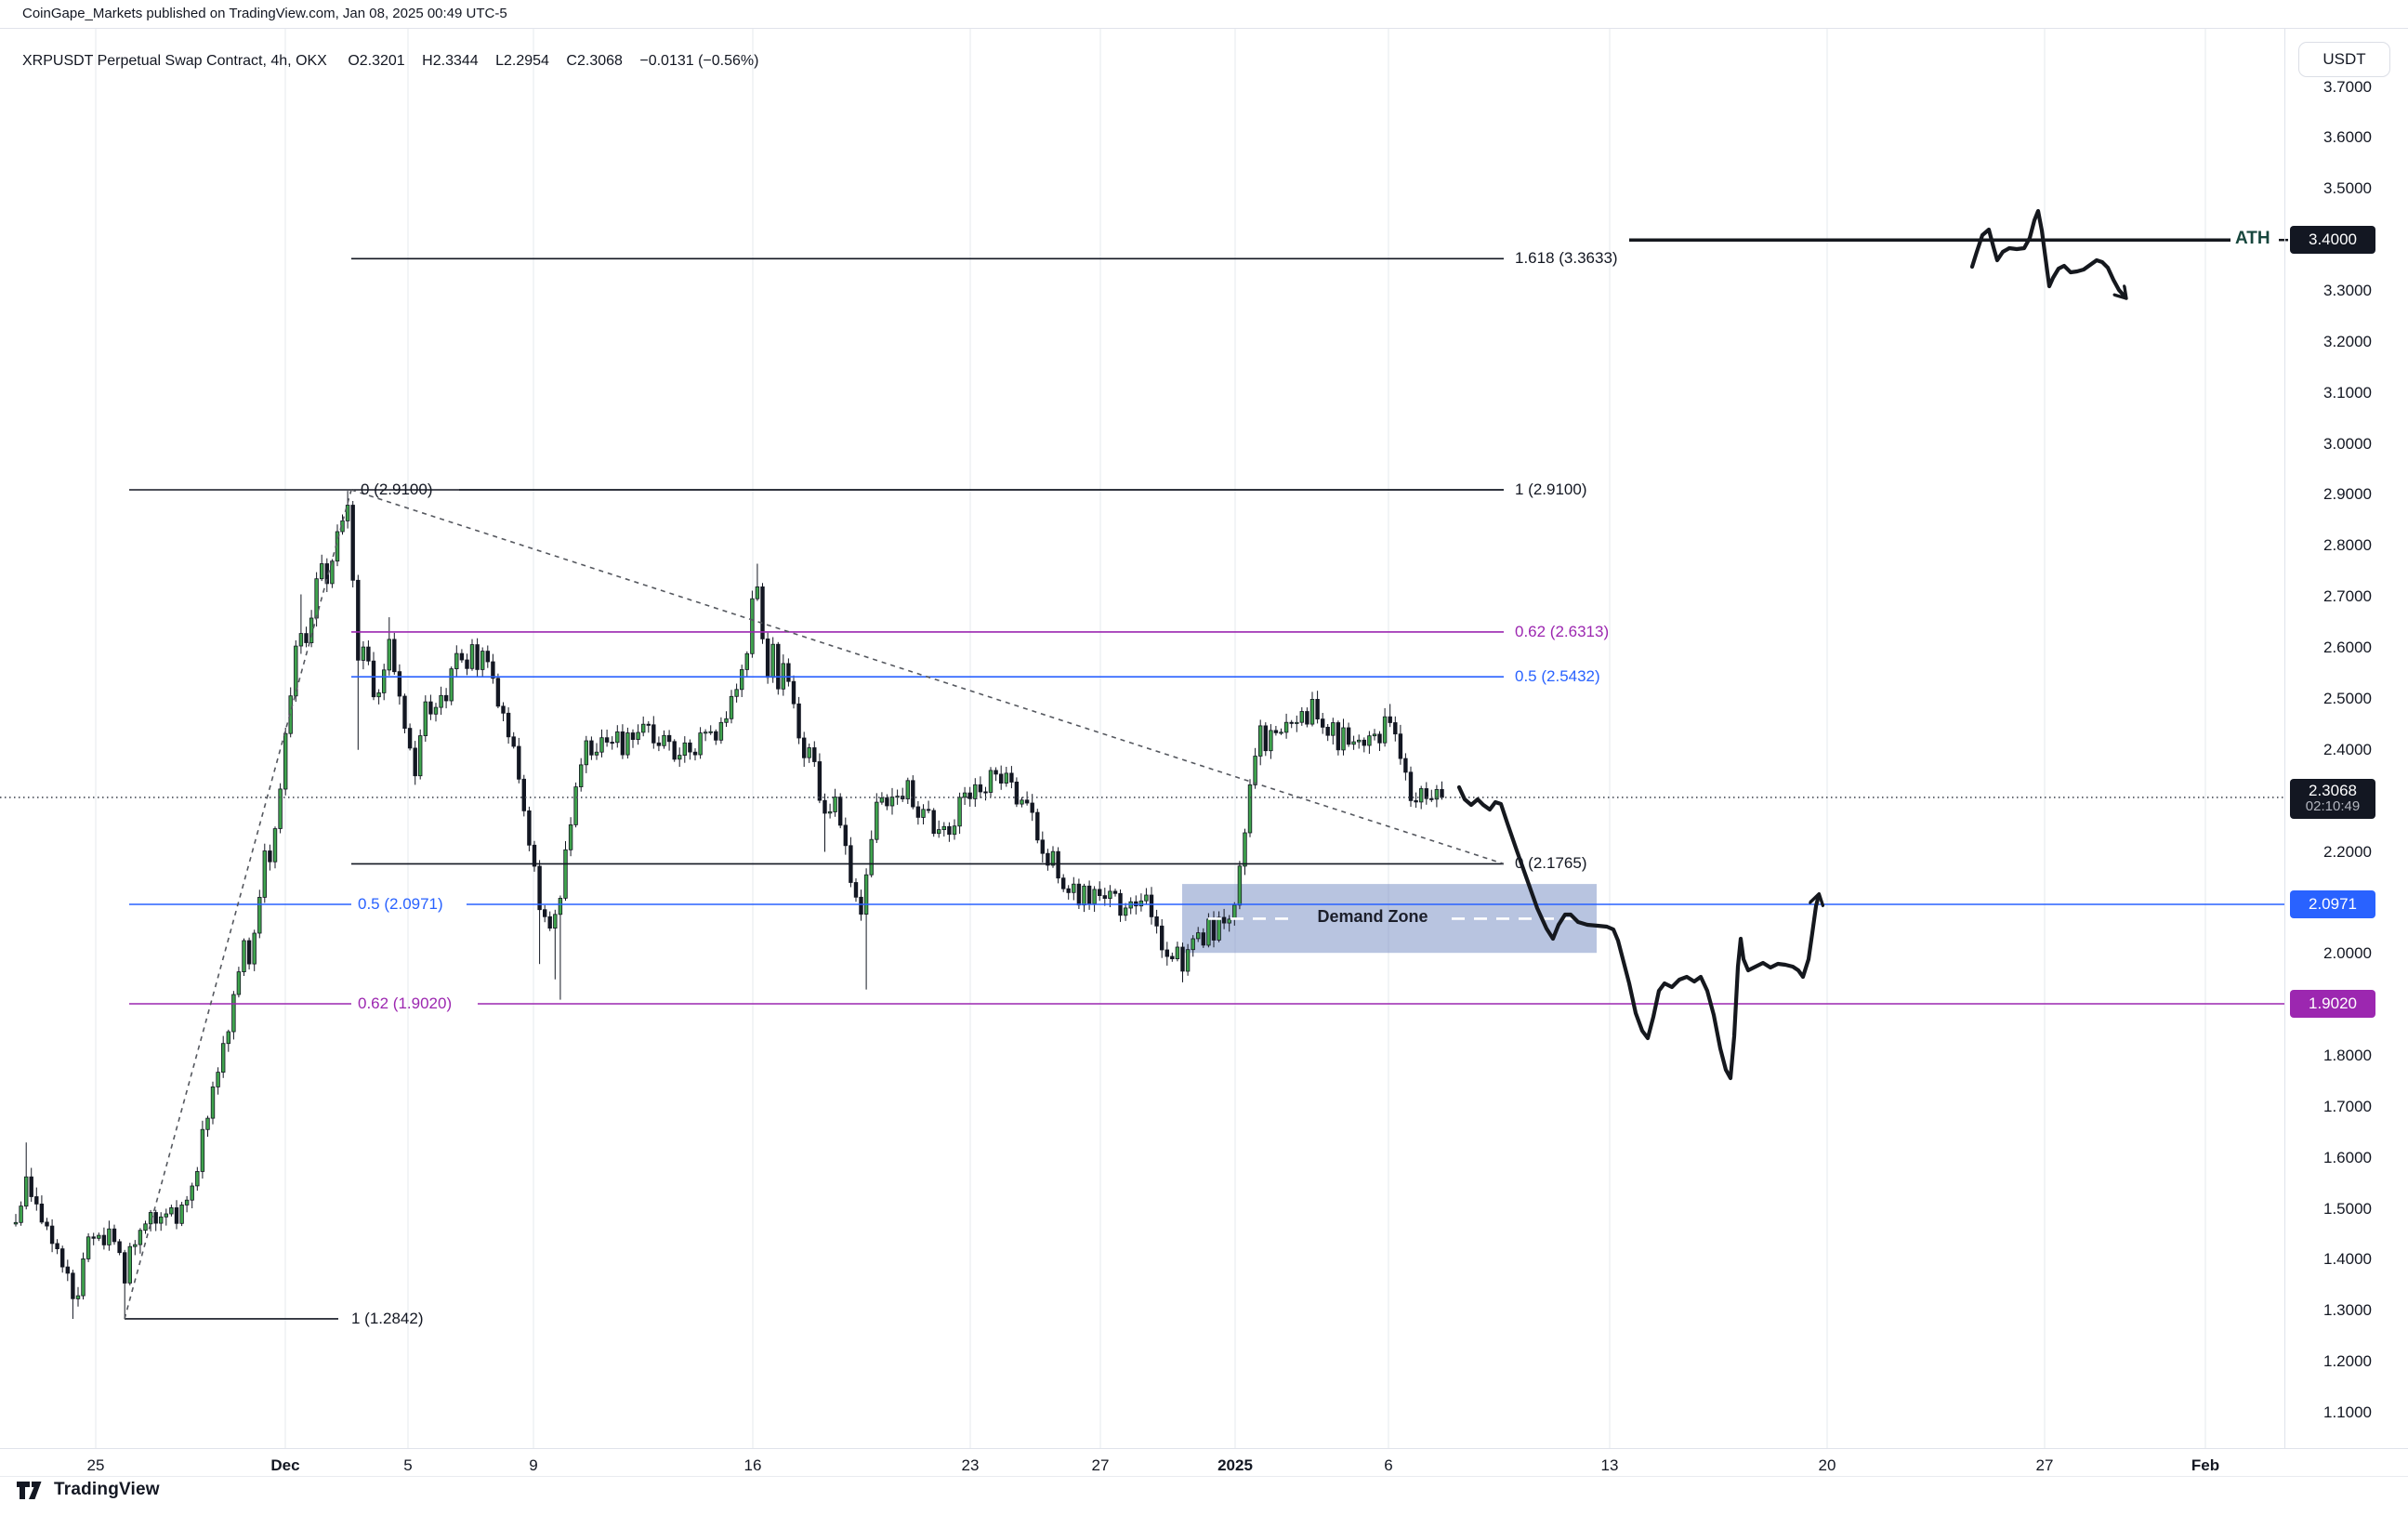 This screenshot has width=2408, height=1515. I want to click on price-tick: 1.6000, so click(2347, 1157).